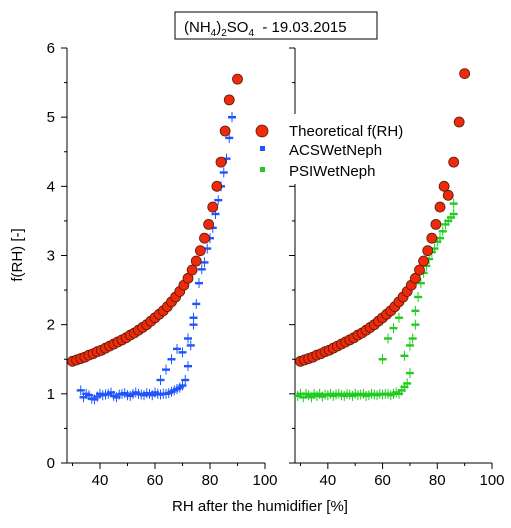  Describe the element at coordinates (262, 131) in the screenshot. I see `legend-marker-theory` at that location.